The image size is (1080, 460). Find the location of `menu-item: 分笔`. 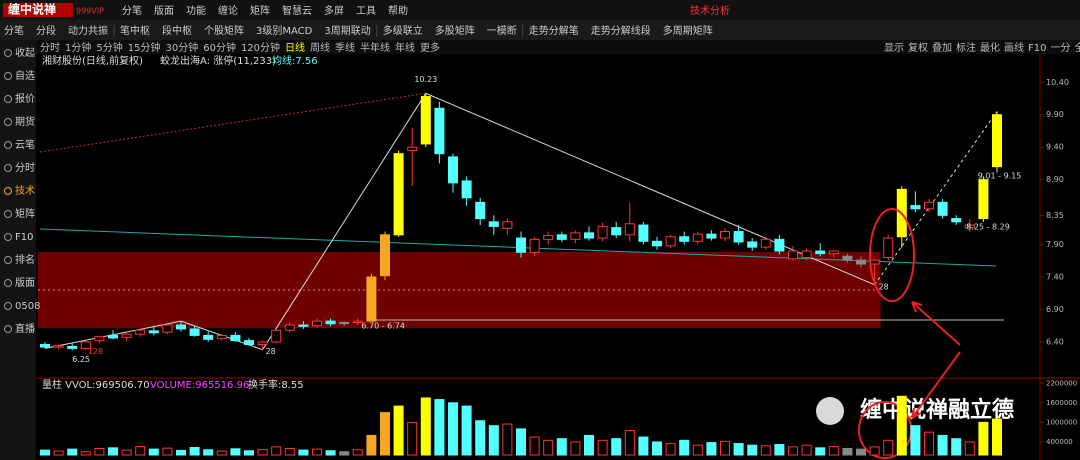

menu-item: 分笔 is located at coordinates (132, 10).